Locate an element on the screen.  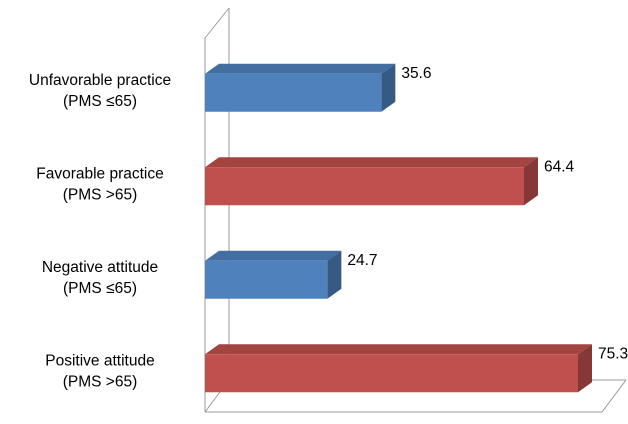
data-label: 75.3 is located at coordinates (613, 353).